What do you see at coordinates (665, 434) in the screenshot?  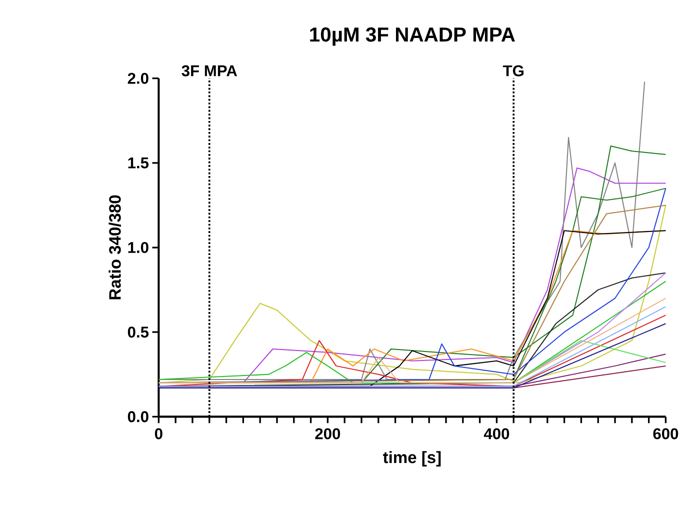 I see `x-tick-label: 600` at bounding box center [665, 434].